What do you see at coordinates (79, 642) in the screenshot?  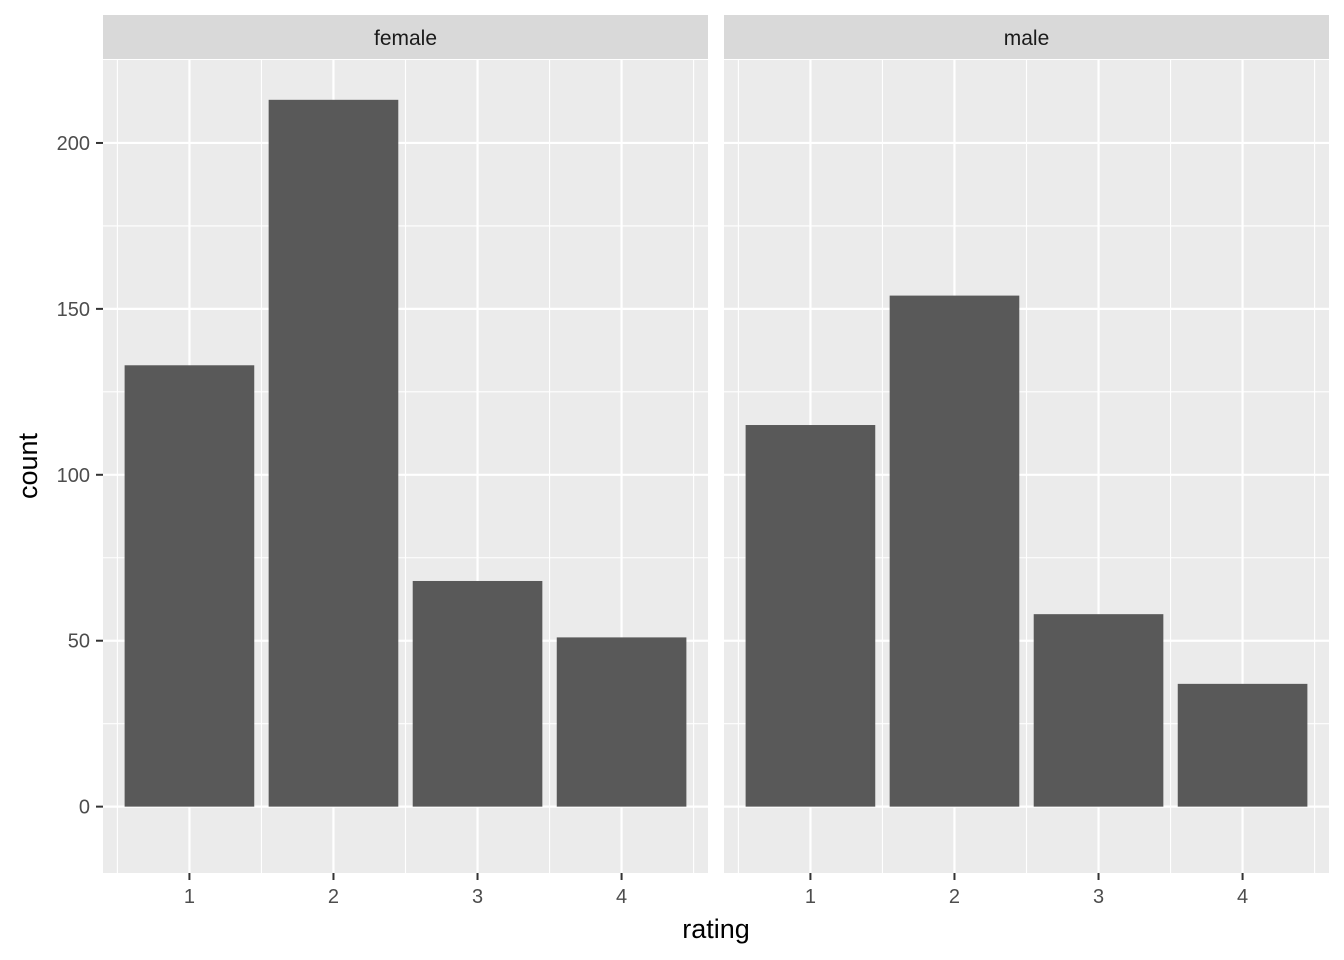 I see `y-tick-label: 50` at bounding box center [79, 642].